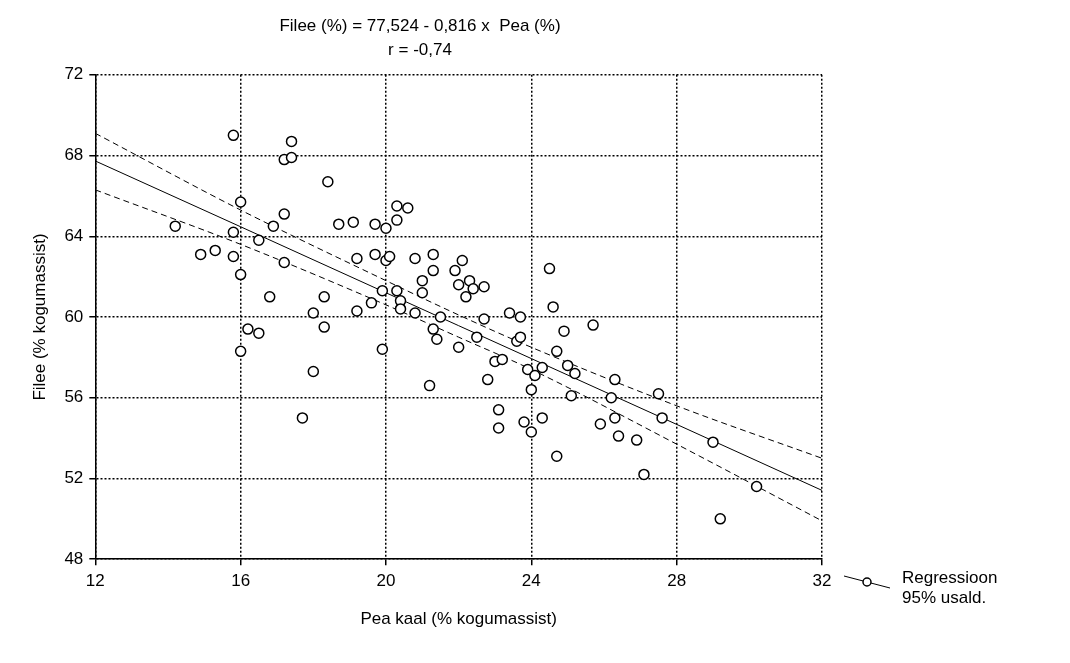  I want to click on x-tick-label: 24, so click(531, 581).